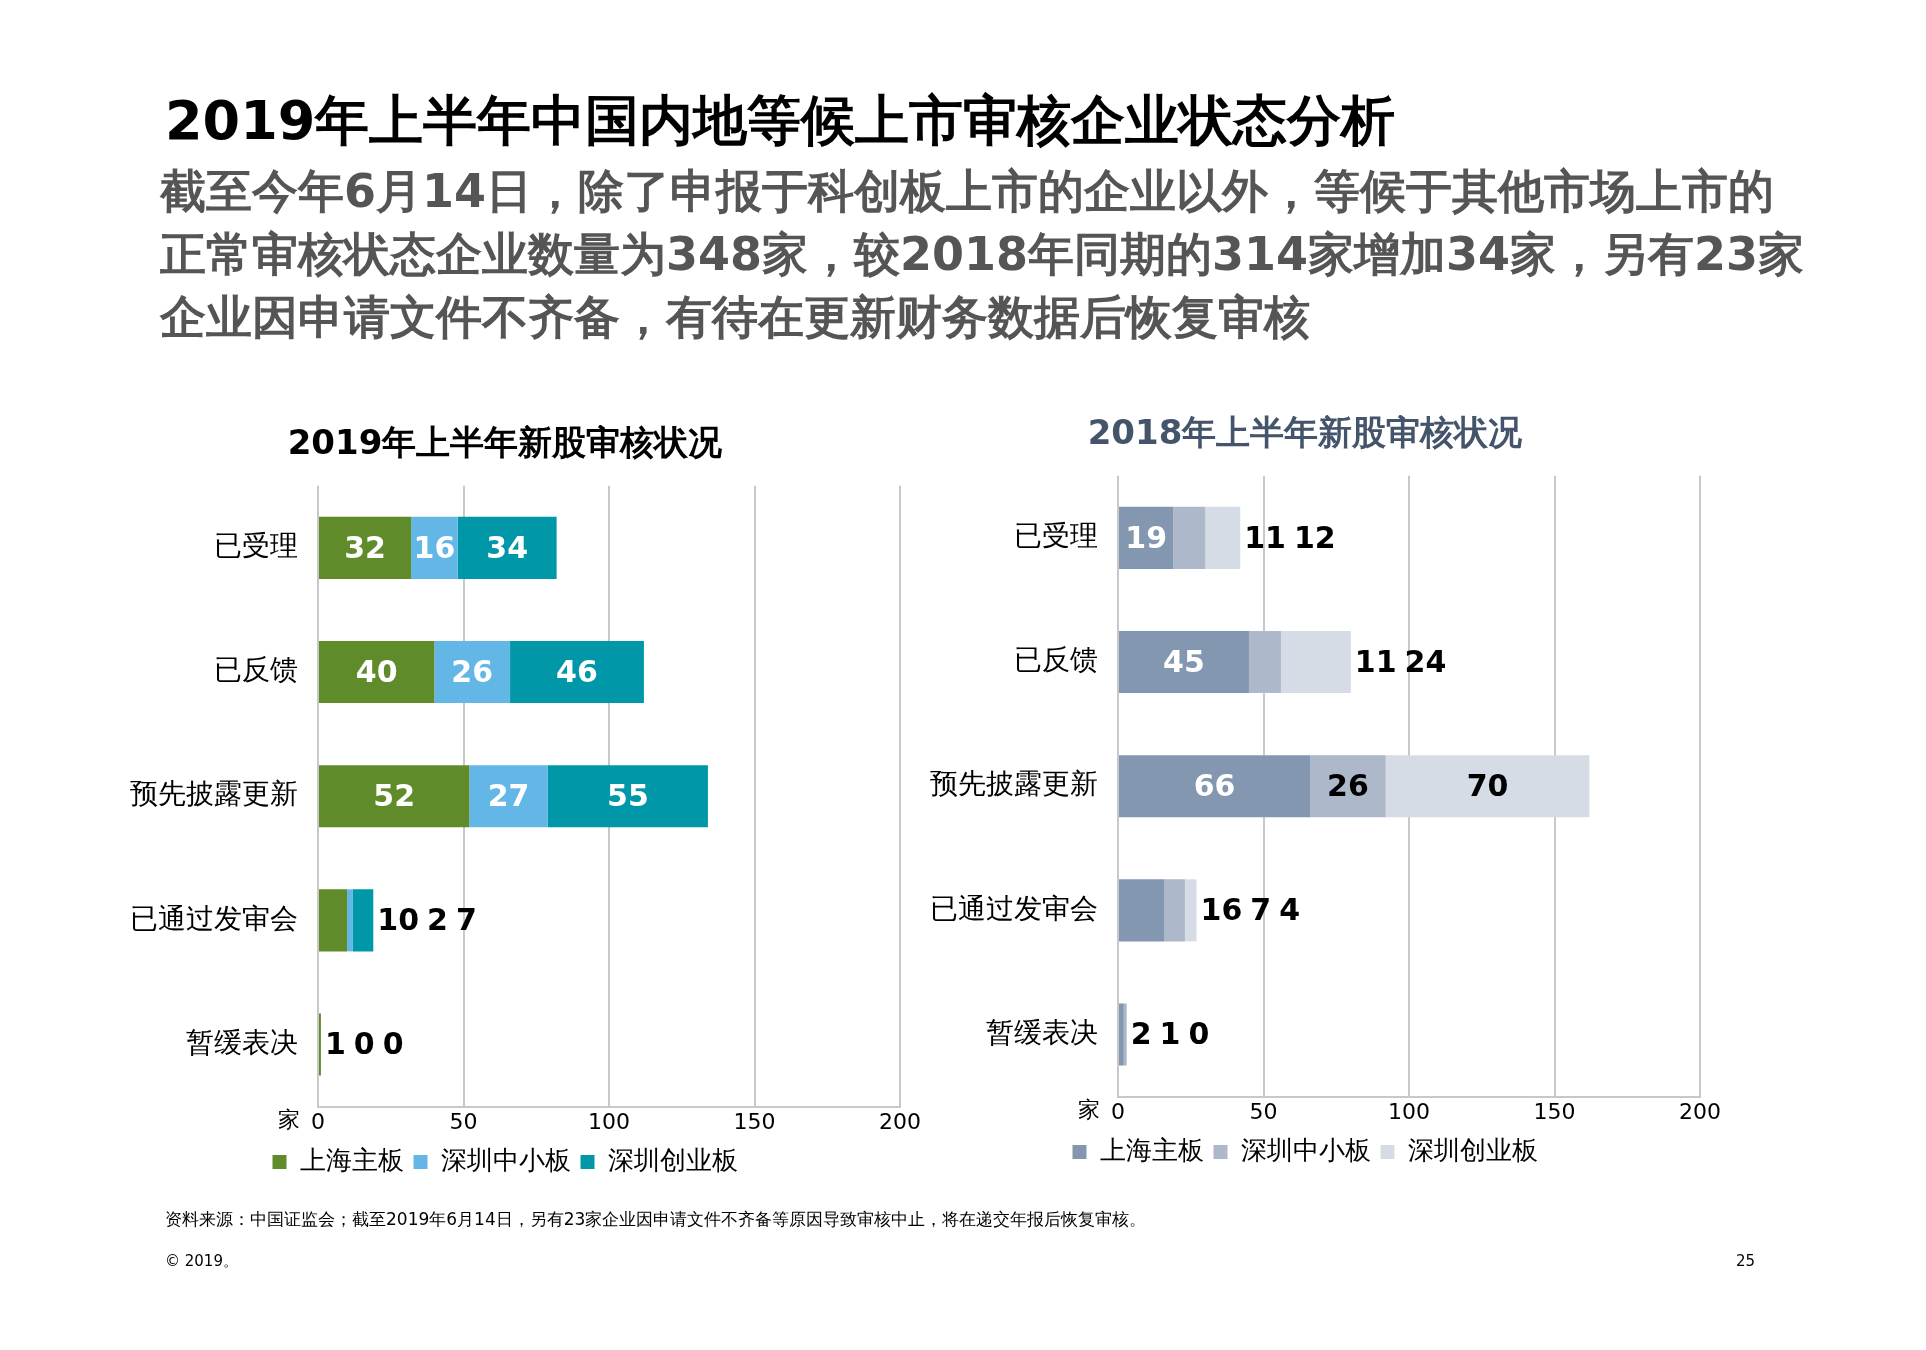  What do you see at coordinates (398, 920) in the screenshot?
I see `data-label: 10` at bounding box center [398, 920].